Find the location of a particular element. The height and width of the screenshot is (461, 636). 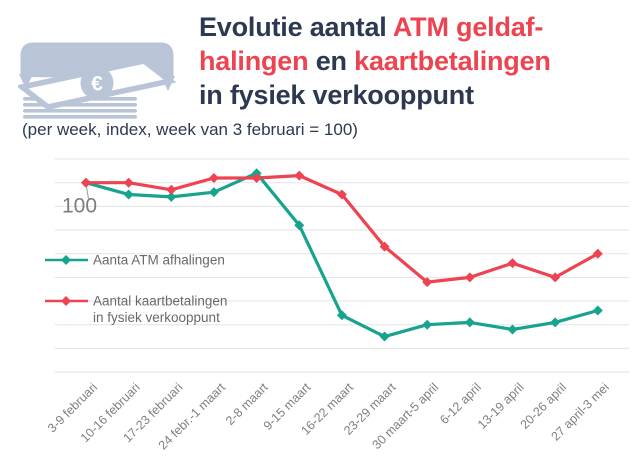

legend-label: Aantal kaartbetalingen is located at coordinates (160, 301).